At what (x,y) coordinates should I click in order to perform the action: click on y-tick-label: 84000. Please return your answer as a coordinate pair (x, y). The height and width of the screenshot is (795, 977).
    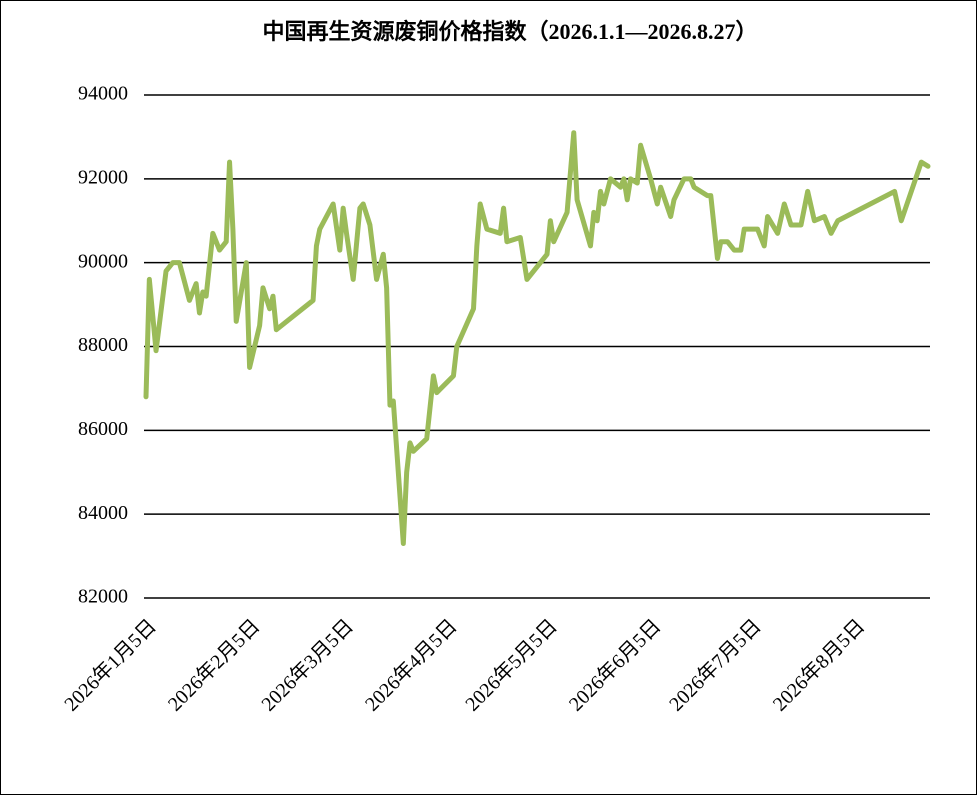
    Looking at the image, I should click on (103, 513).